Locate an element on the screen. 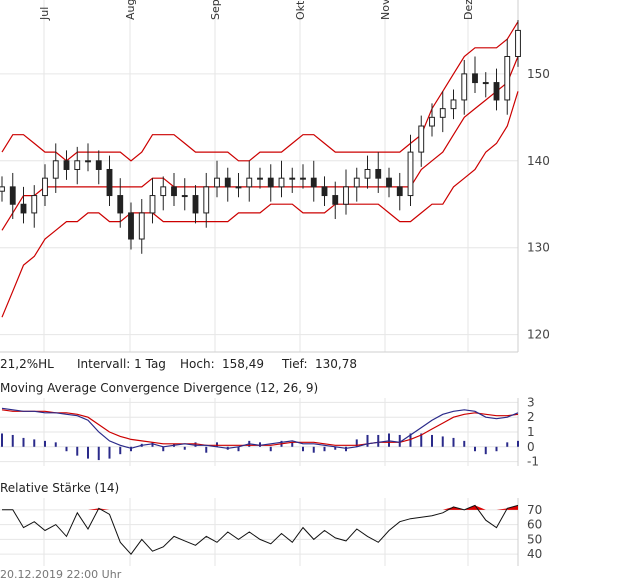 The image size is (620, 582). timestamp: 20.12.2019 22:00 Uhr is located at coordinates (61, 574).